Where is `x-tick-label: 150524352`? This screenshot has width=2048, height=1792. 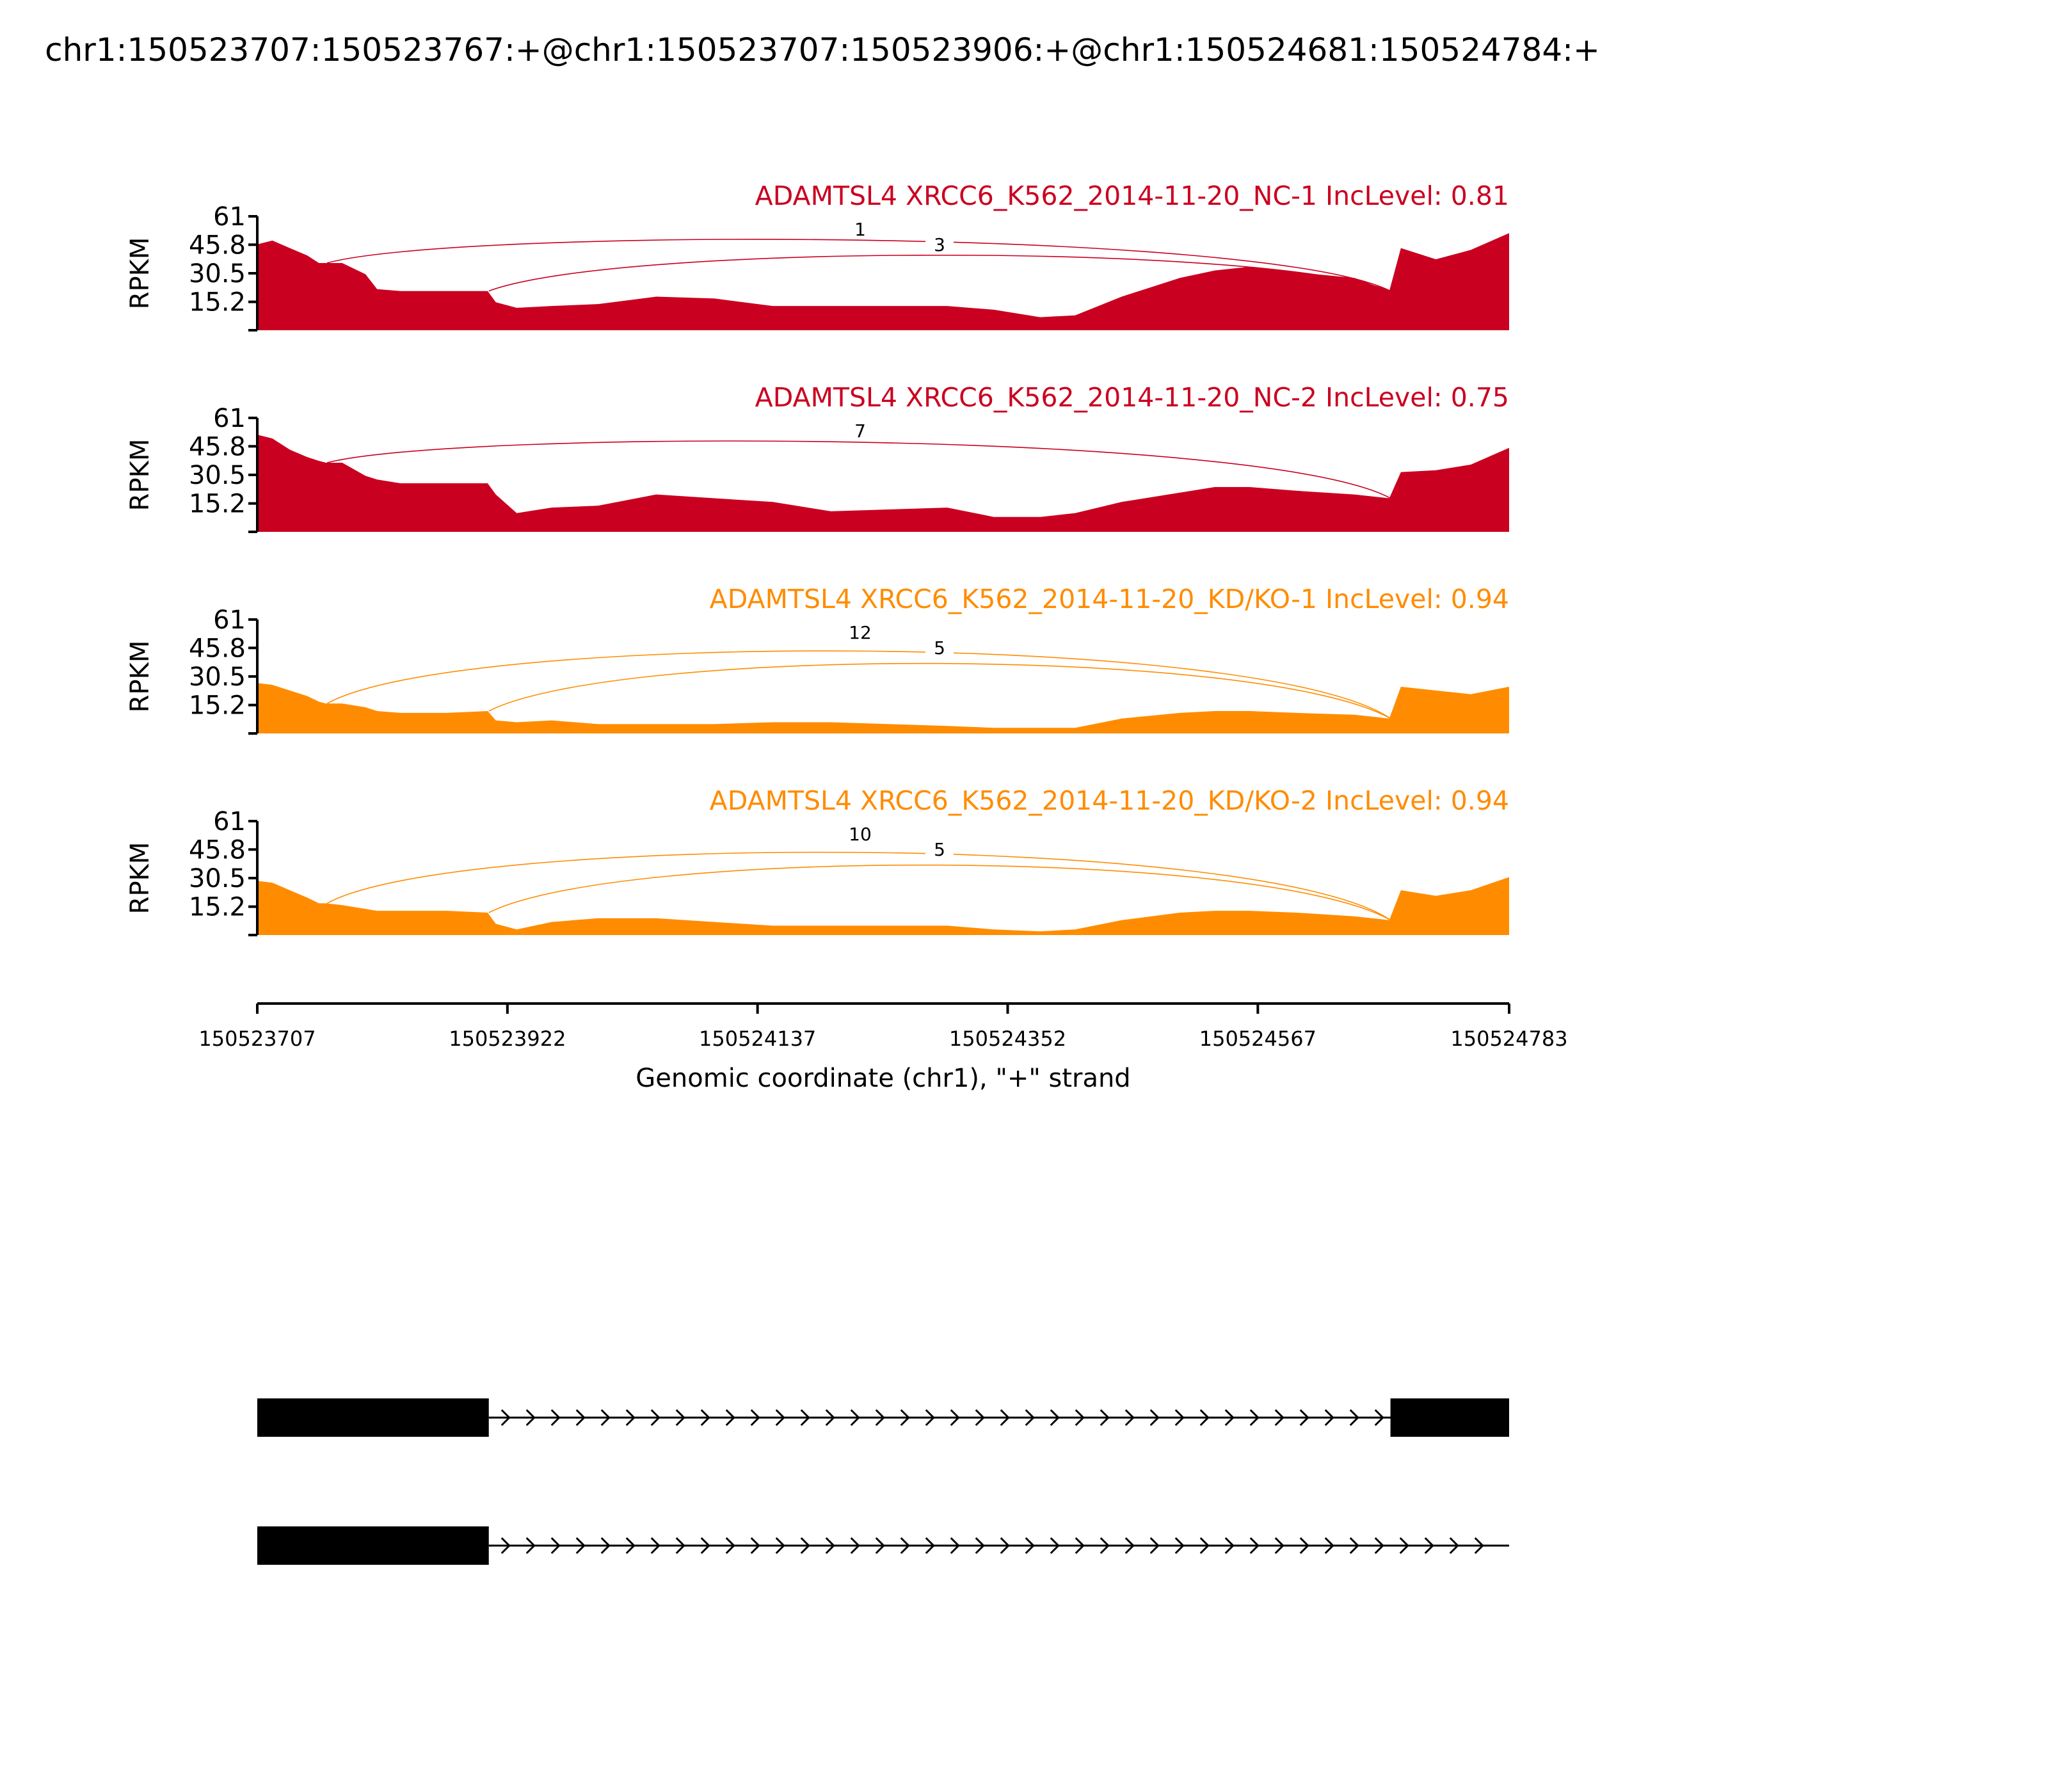 x-tick-label: 150524352 is located at coordinates (1007, 1039).